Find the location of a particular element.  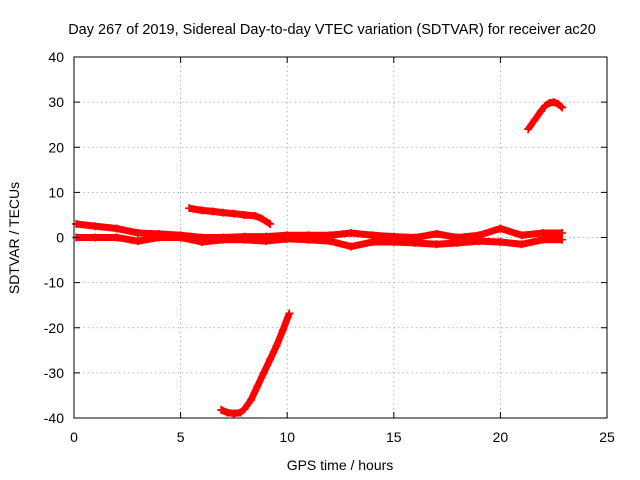

y-tick-label: -30 is located at coordinates (54, 373).